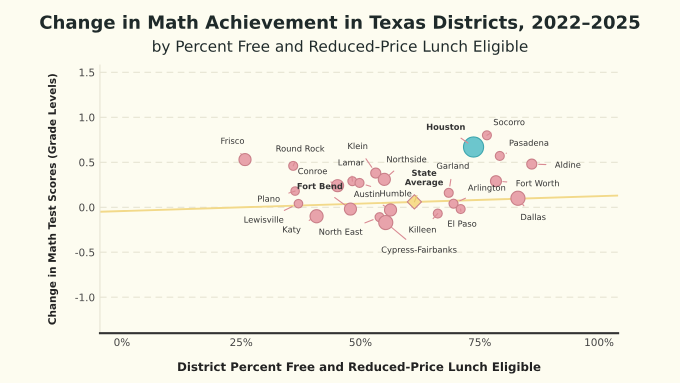 Image resolution: width=680 pixels, height=383 pixels. Describe the element at coordinates (312, 171) in the screenshot. I see `annotation: Conroe` at that location.